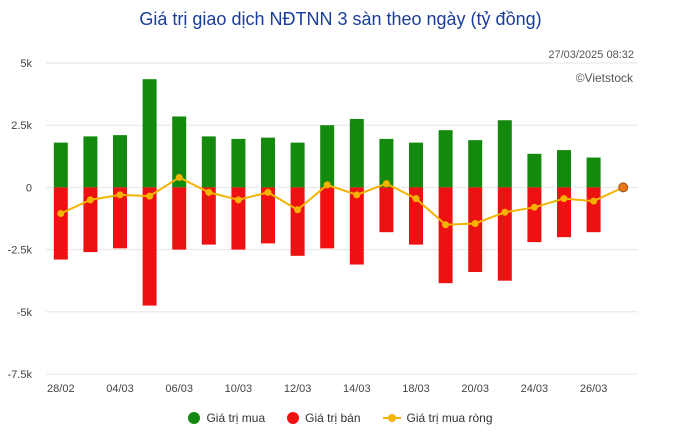  What do you see at coordinates (357, 389) in the screenshot?
I see `x-tick-label: 14/03` at bounding box center [357, 389].